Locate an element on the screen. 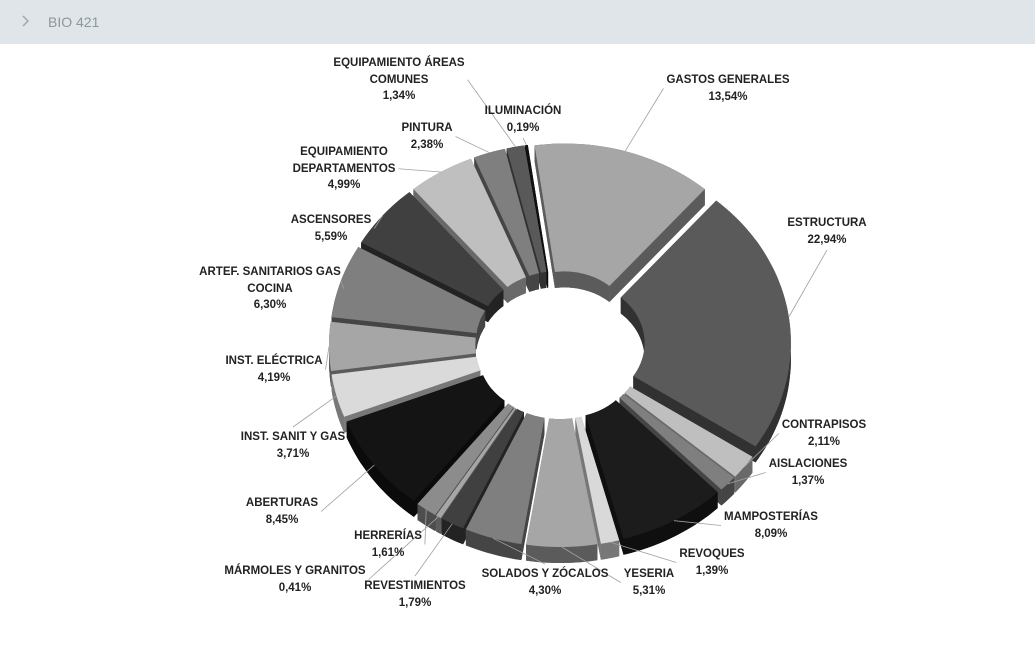 This screenshot has height=645, width=1035. label-value: 8,09% is located at coordinates (771, 533).